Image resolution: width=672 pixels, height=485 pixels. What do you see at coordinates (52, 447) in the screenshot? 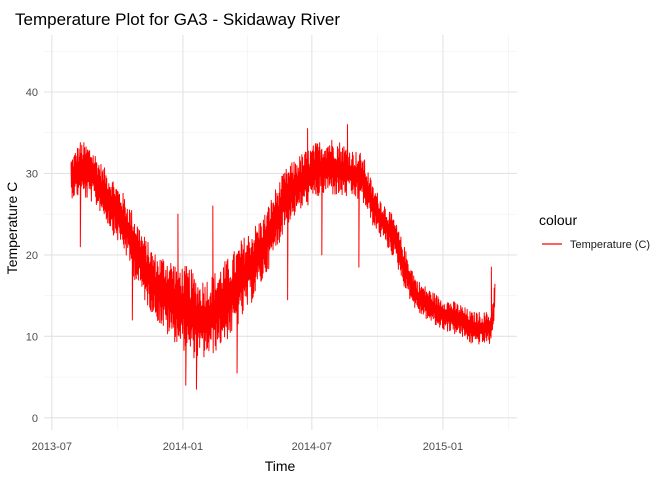
I see `x-tick-label: 2013-07` at bounding box center [52, 447].